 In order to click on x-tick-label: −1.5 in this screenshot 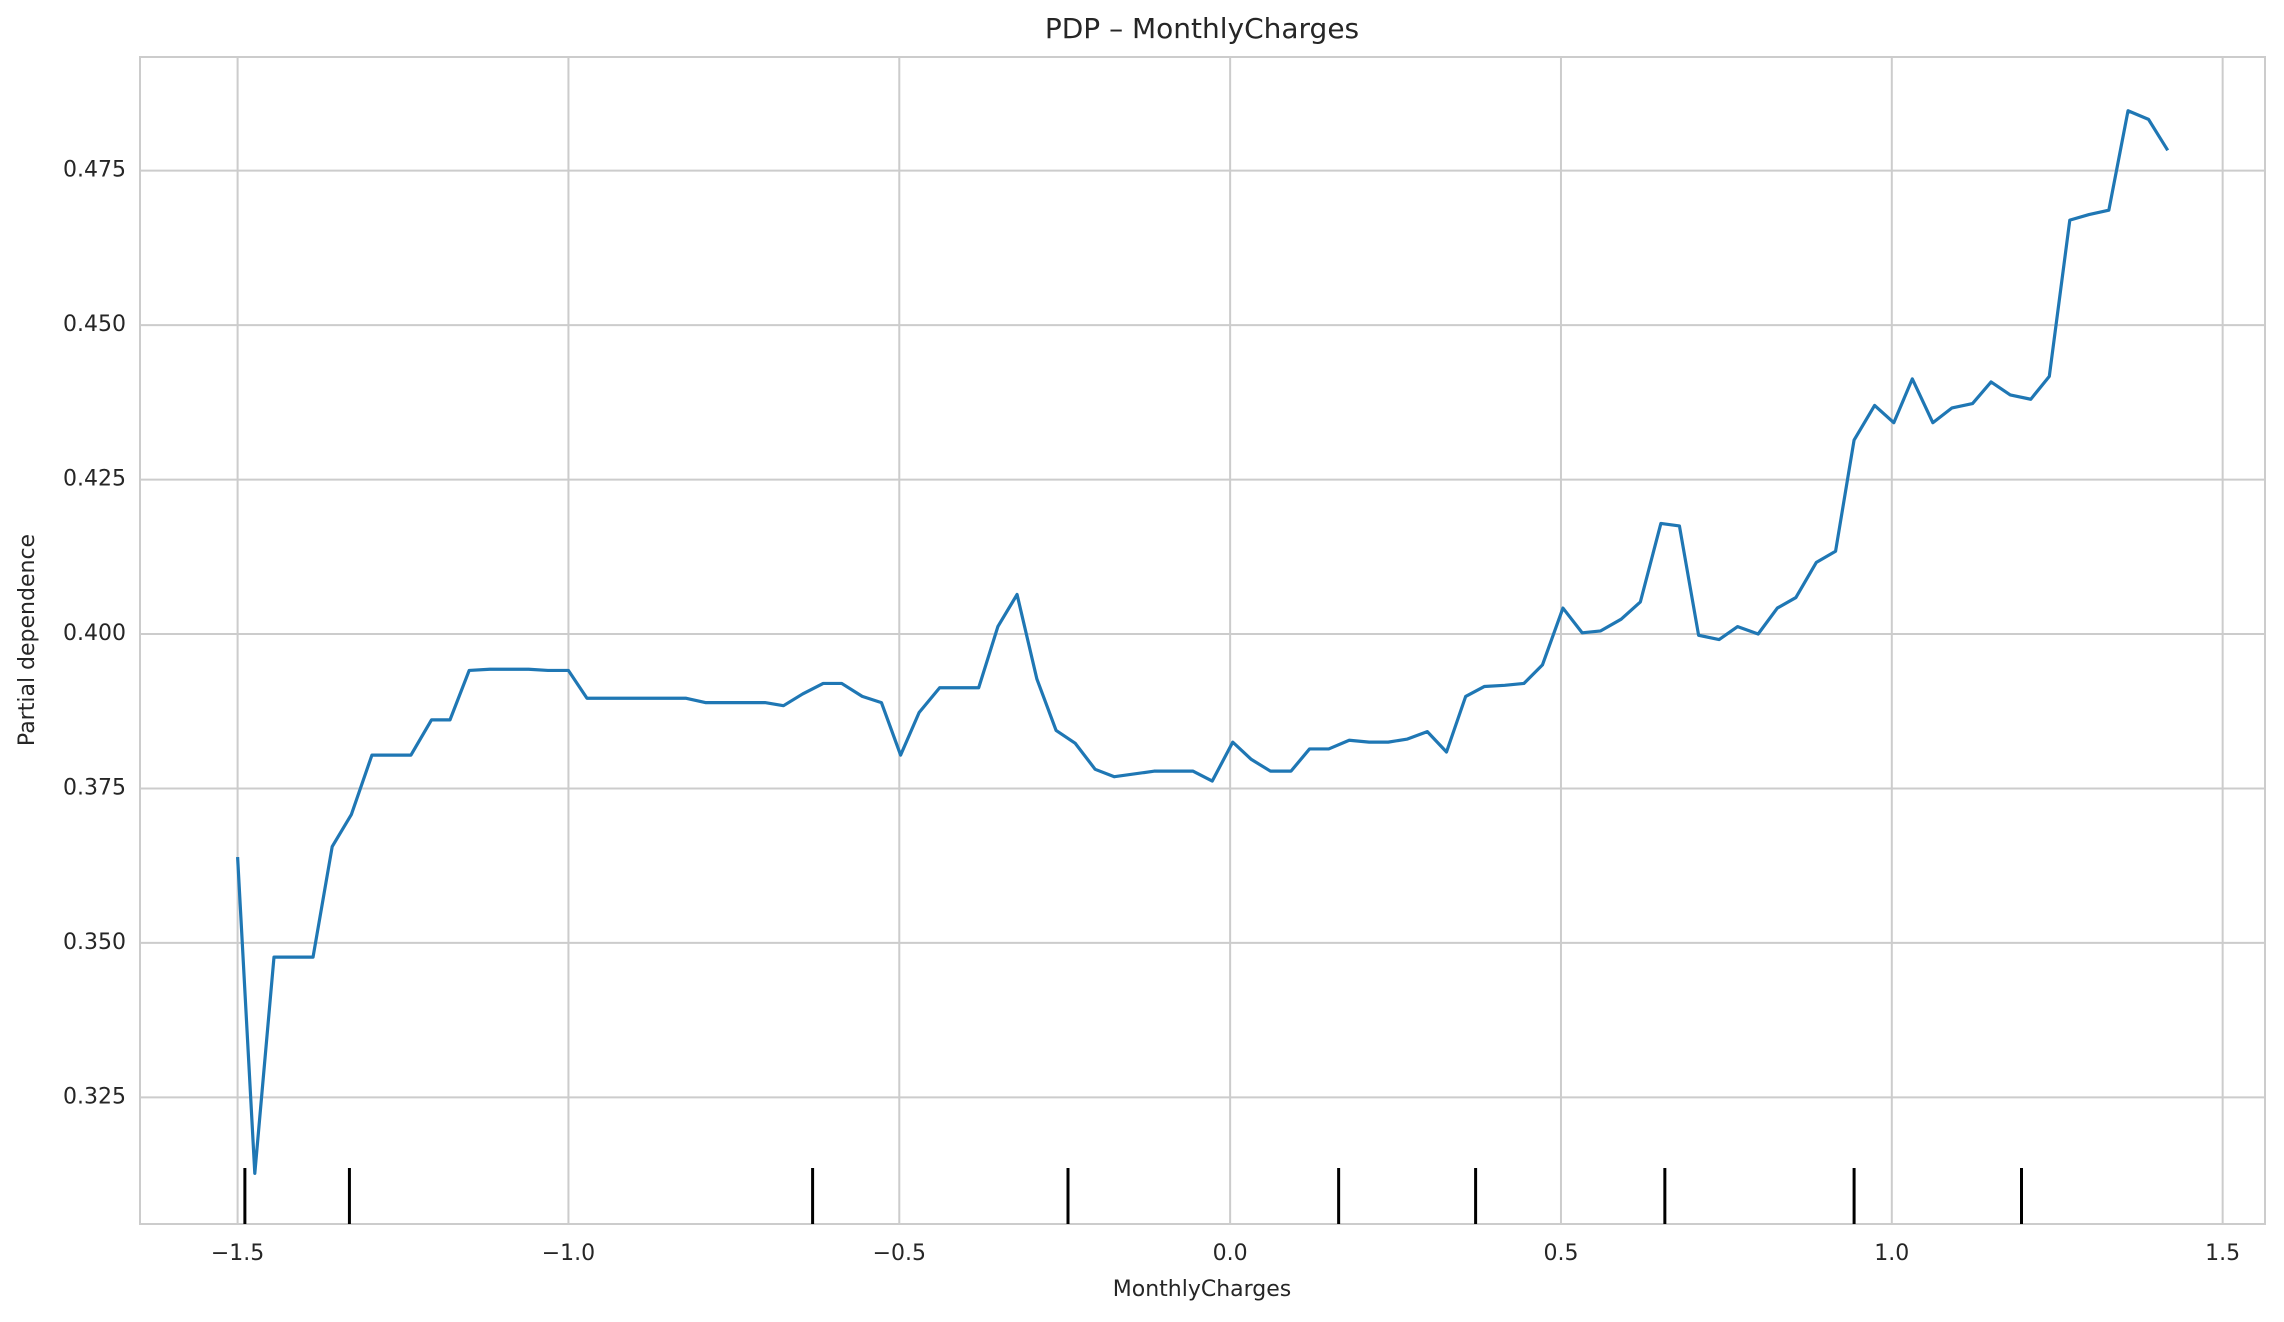, I will do `click(237, 1253)`.